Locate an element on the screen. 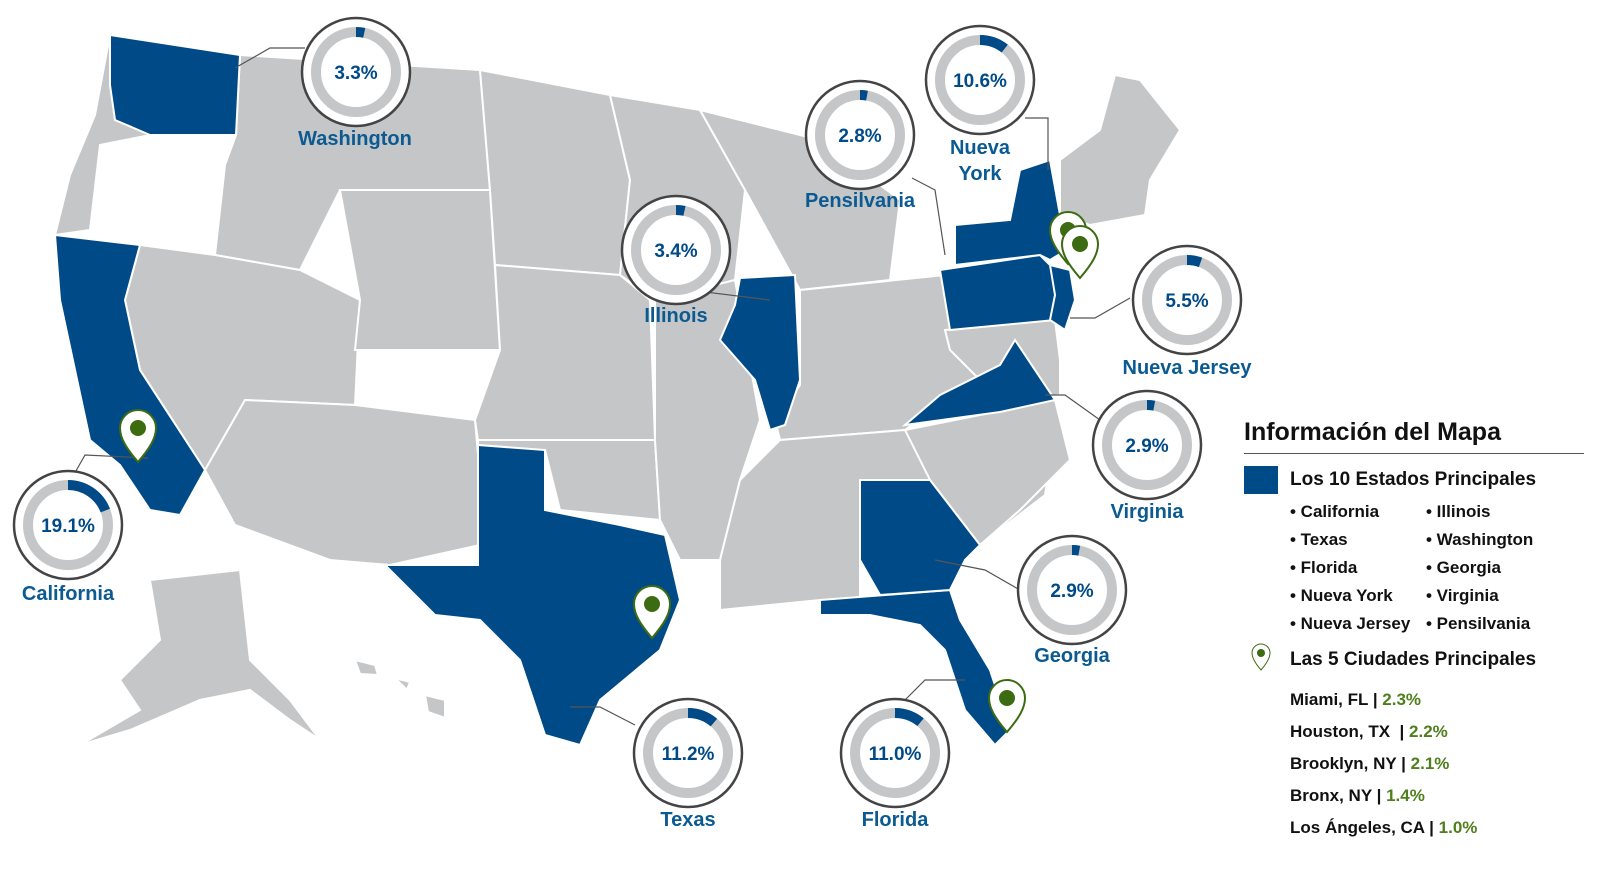 The width and height of the screenshot is (1600, 880). donut-texas: 11.2% is located at coordinates (688, 753).